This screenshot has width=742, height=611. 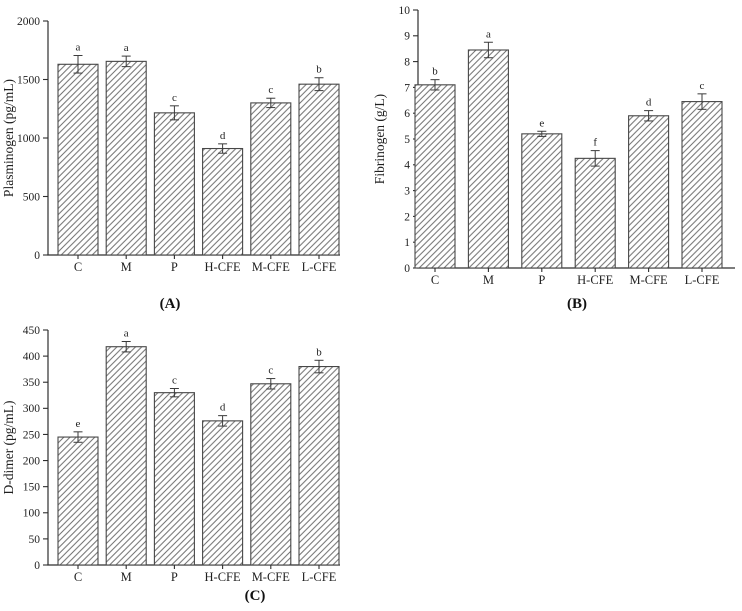 I want to click on sig-letter-C: b, so click(x=435, y=72).